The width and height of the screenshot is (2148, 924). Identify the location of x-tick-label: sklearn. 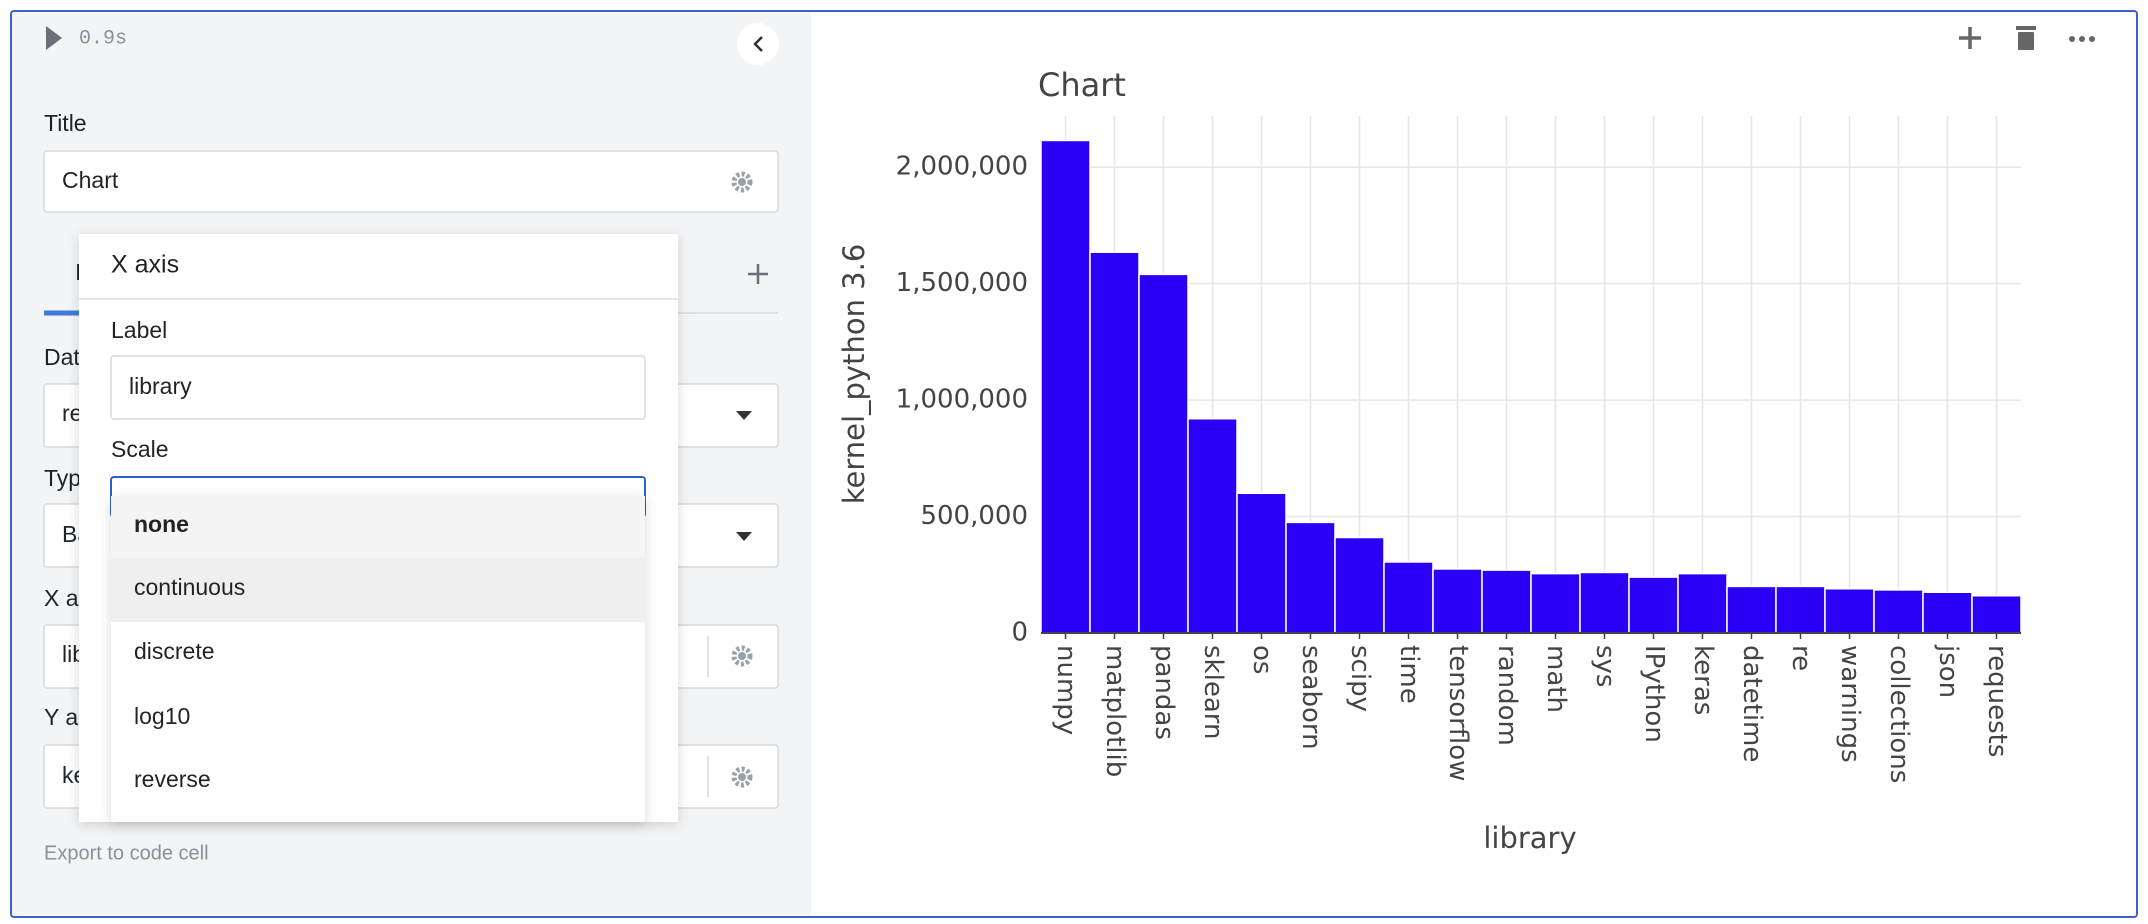
(1213, 692).